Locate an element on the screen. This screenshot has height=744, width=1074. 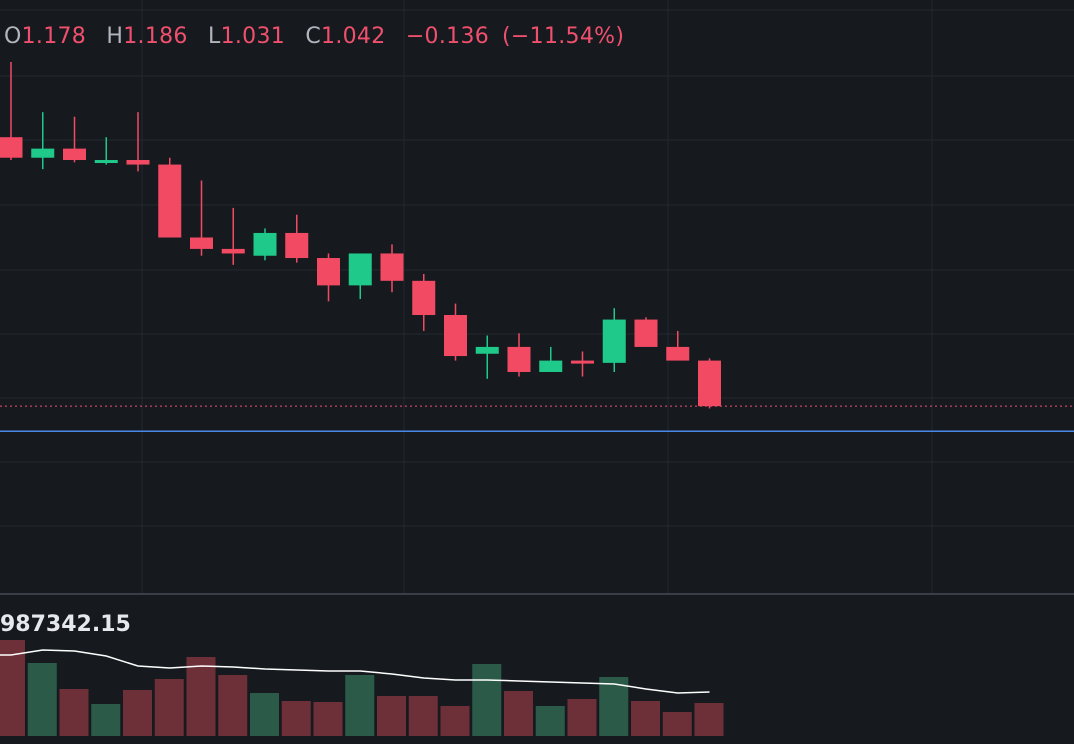
volume-value-label: 987342.15 is located at coordinates (65, 624).